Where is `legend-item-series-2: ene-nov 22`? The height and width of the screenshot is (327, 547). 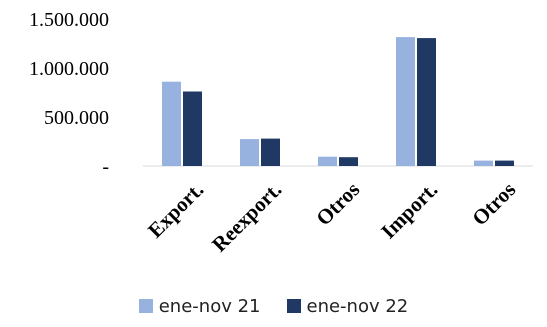
legend-item-series-2: ene-nov 22 is located at coordinates (347, 306).